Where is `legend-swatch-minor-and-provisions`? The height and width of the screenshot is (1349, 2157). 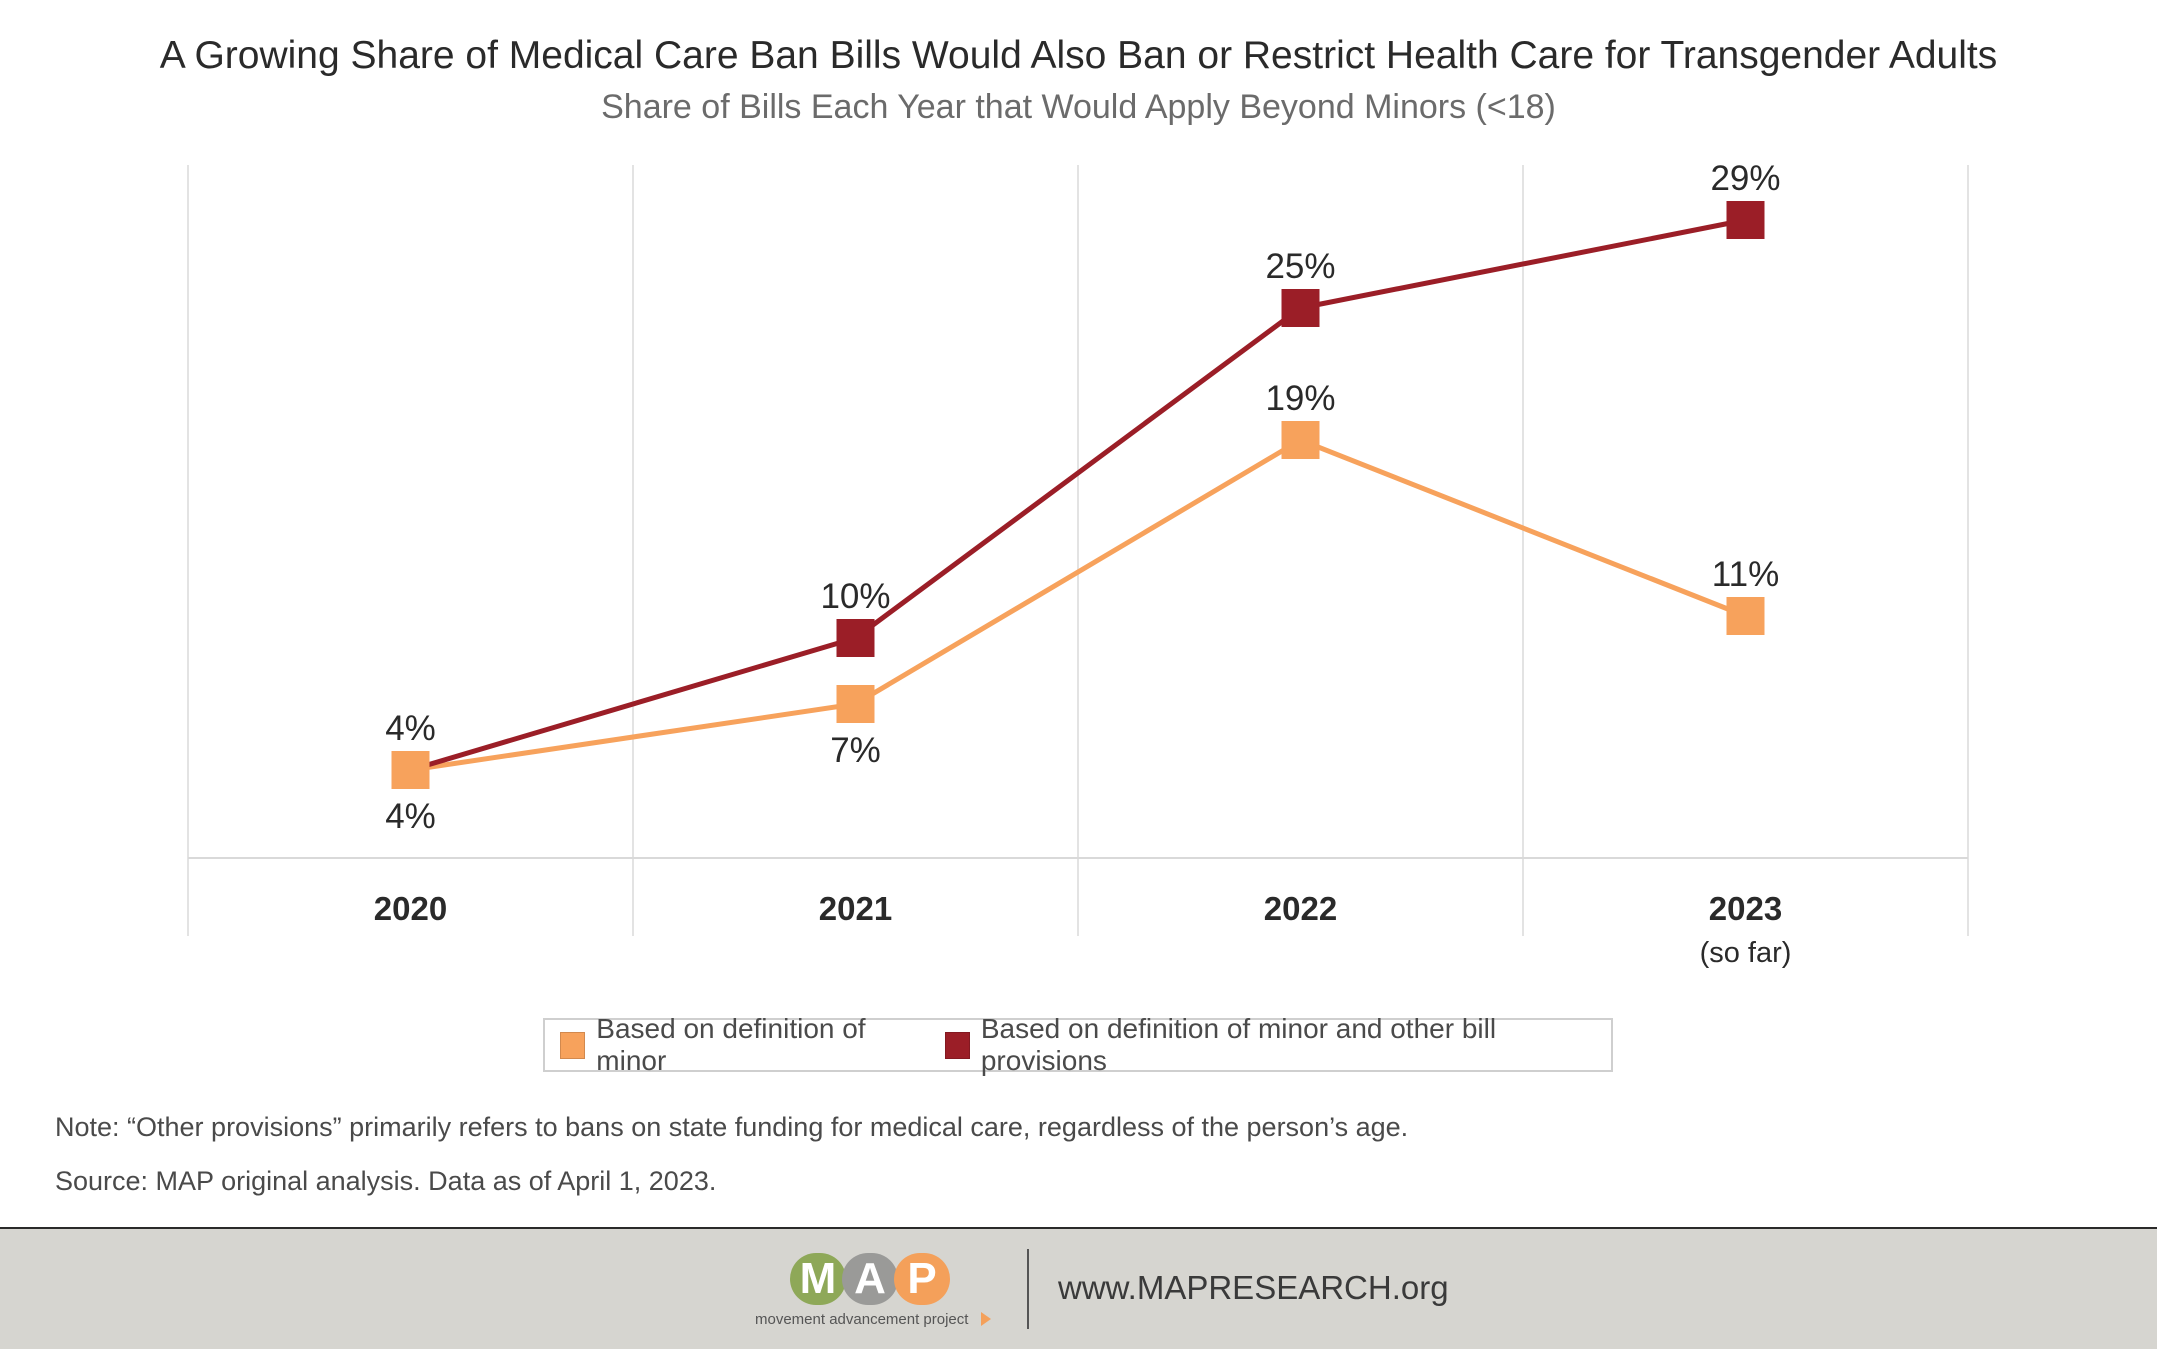 legend-swatch-minor-and-provisions is located at coordinates (957, 1045).